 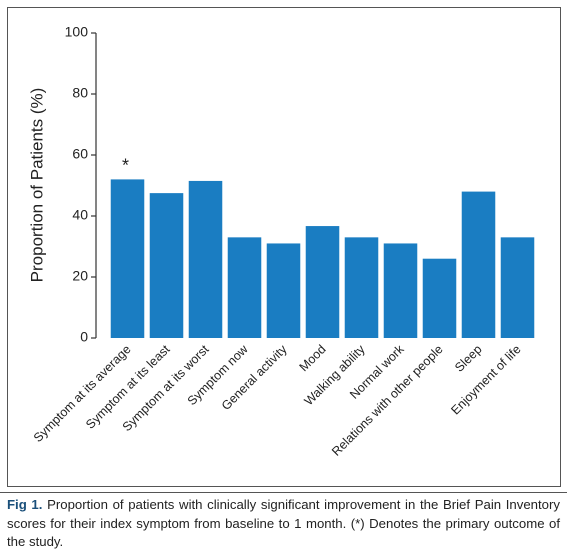 I want to click on x-tick-label: Enjoyment of life, so click(x=485, y=379).